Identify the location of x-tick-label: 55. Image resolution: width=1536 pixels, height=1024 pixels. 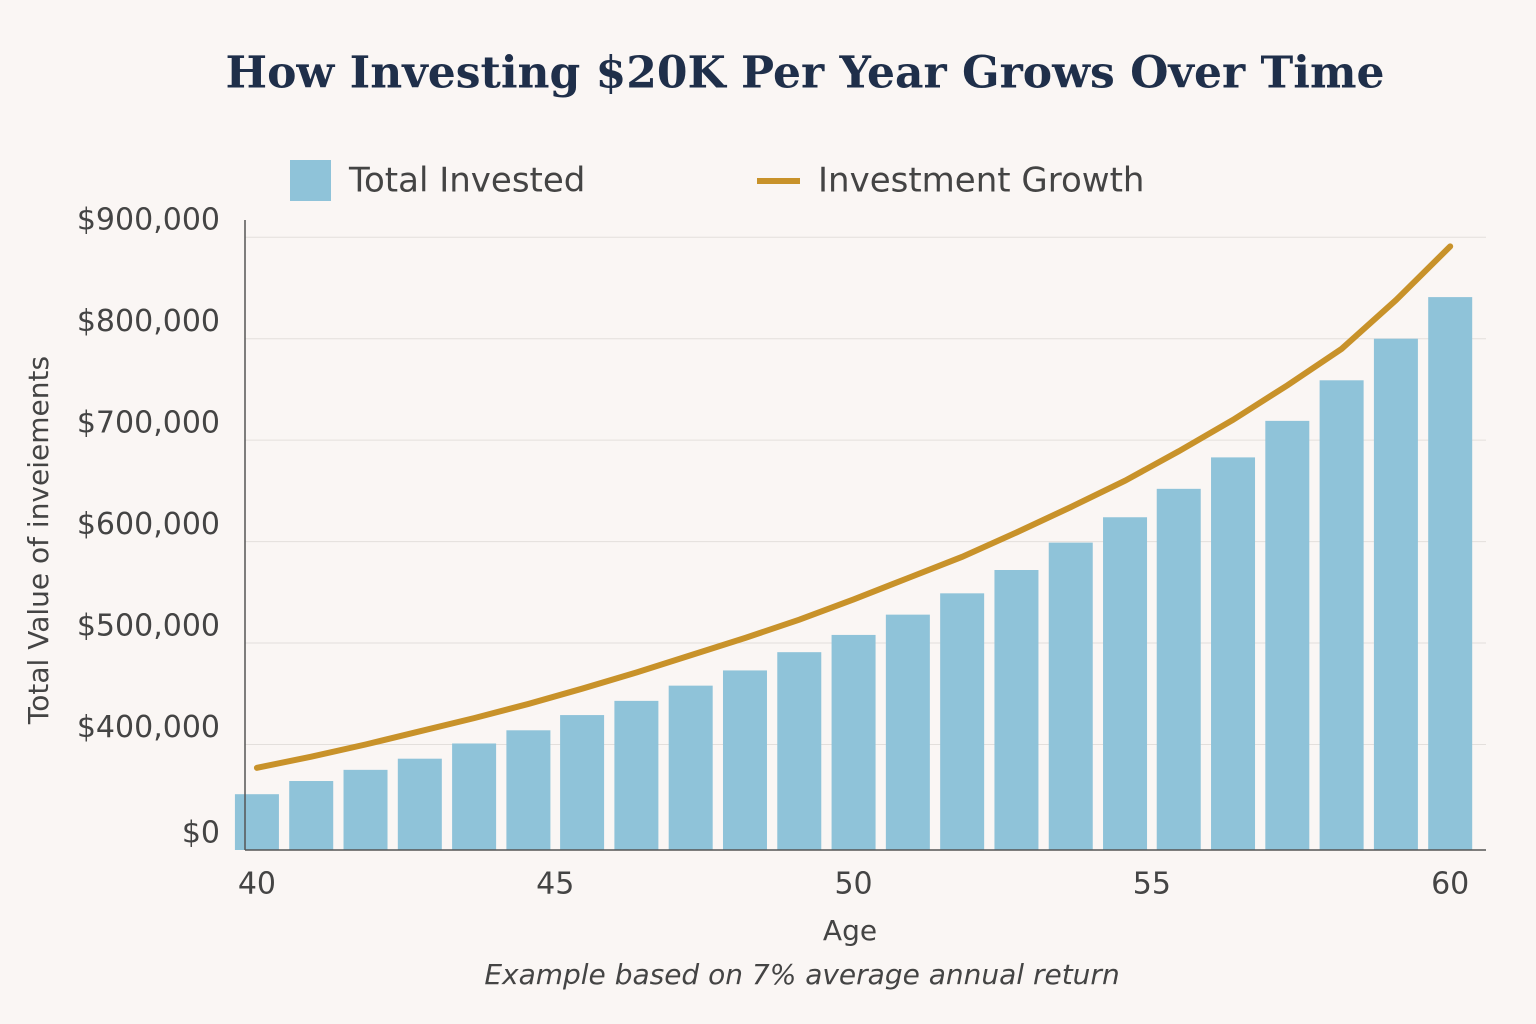
(1152, 884).